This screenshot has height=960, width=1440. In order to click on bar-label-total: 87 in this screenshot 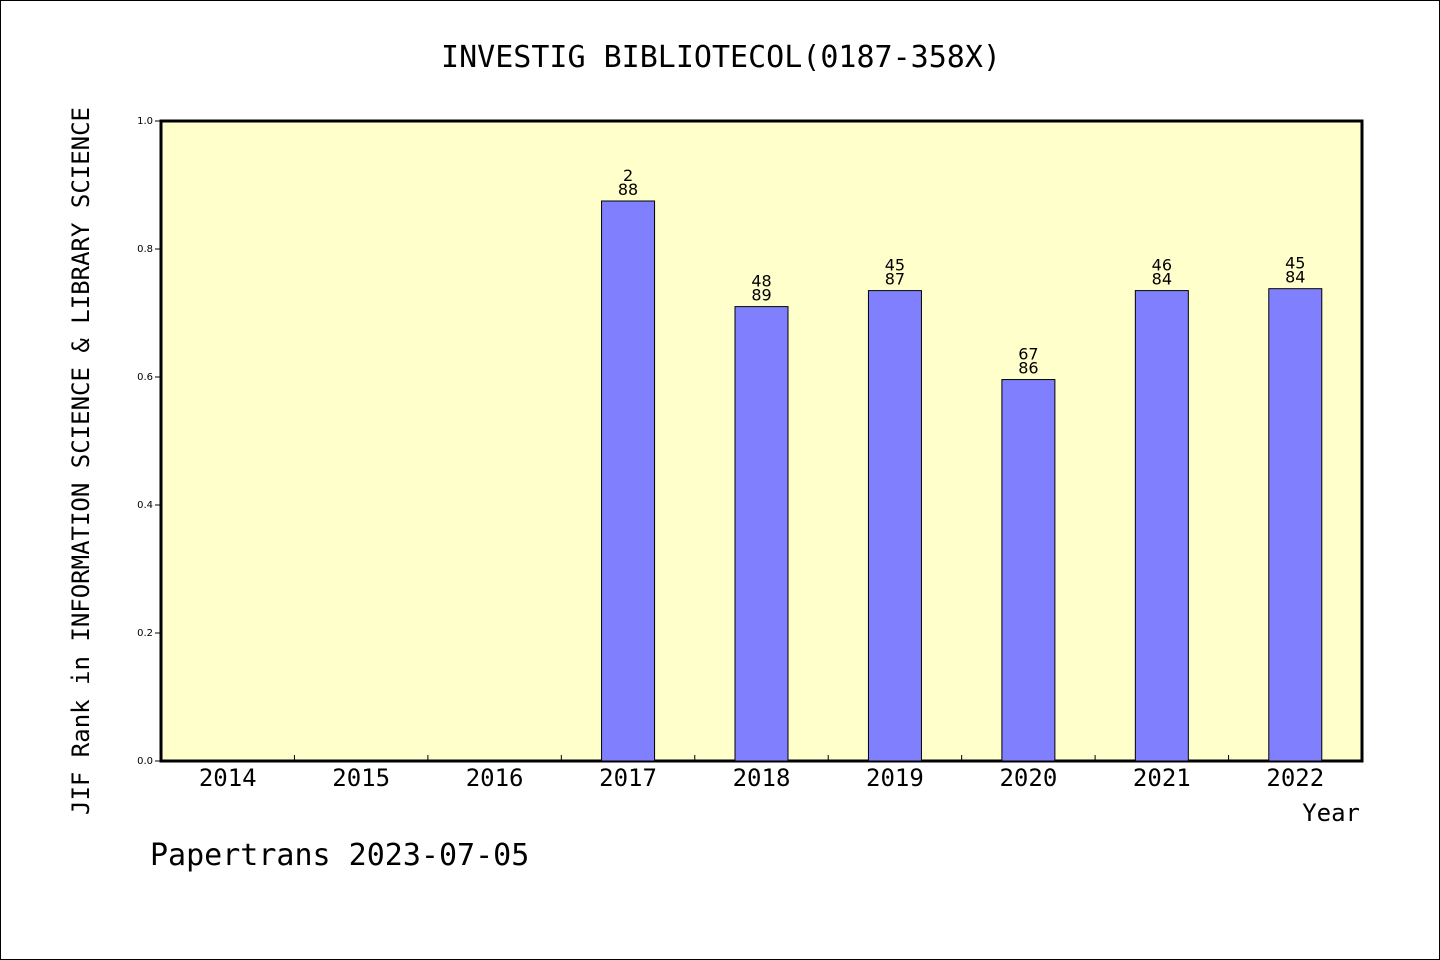, I will do `click(895, 279)`.